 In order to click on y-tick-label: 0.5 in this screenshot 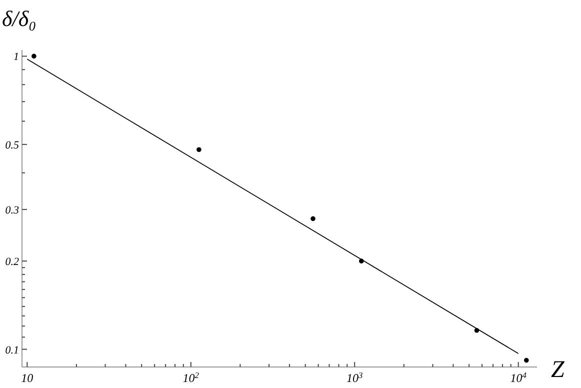, I will do `click(12, 145)`.